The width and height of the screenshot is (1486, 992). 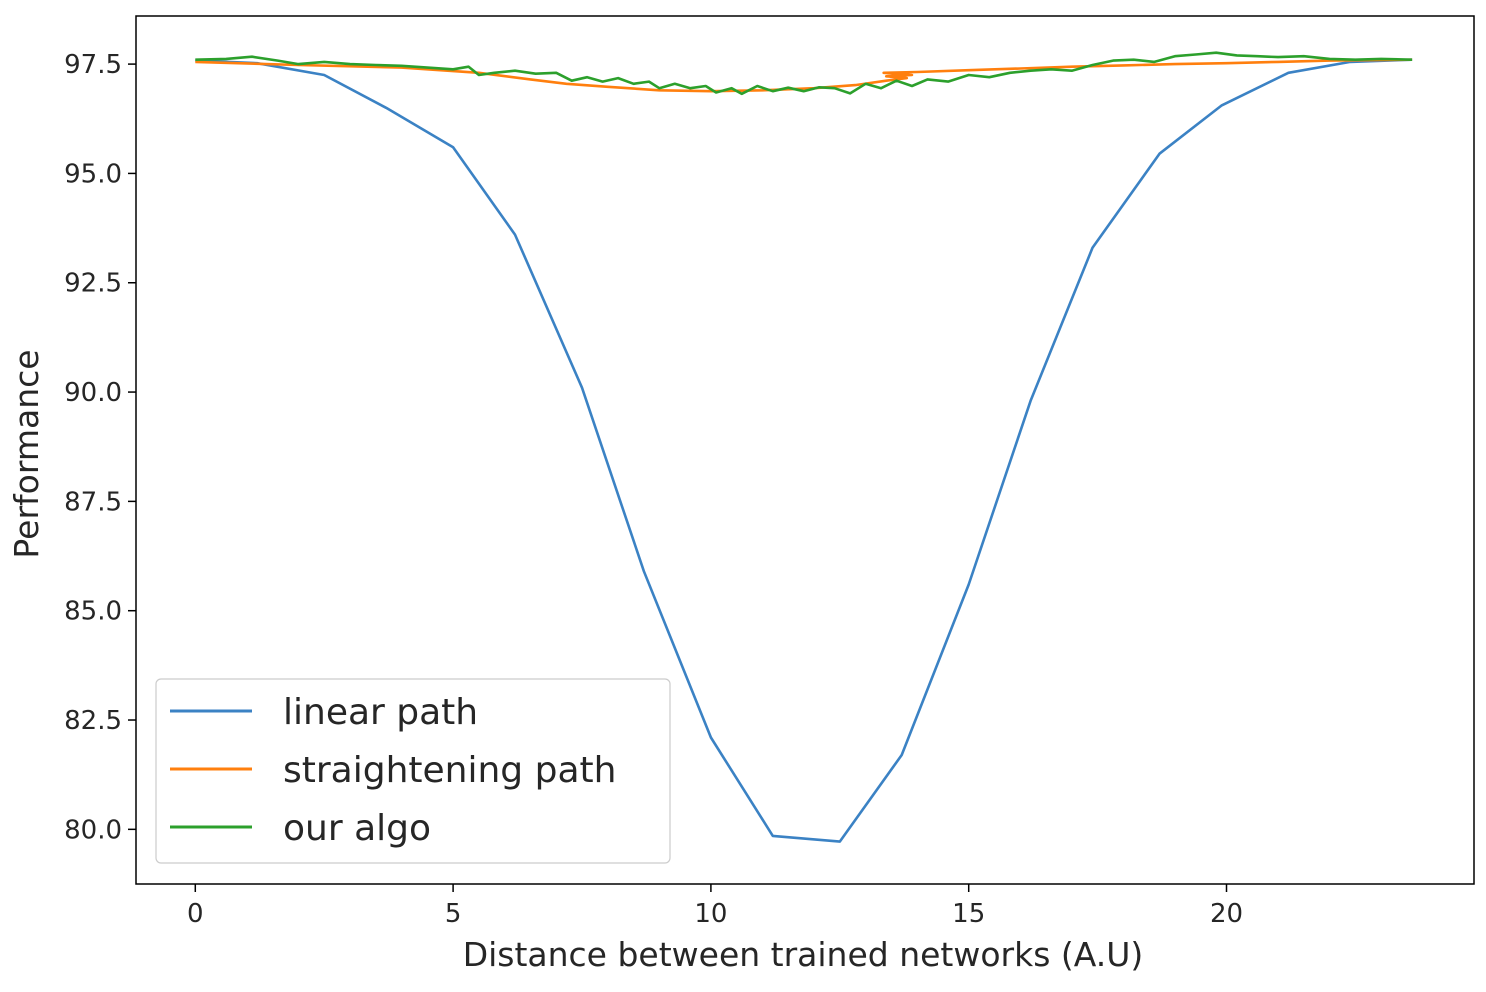 What do you see at coordinates (380, 712) in the screenshot?
I see `legend-label-linear-path: linear path` at bounding box center [380, 712].